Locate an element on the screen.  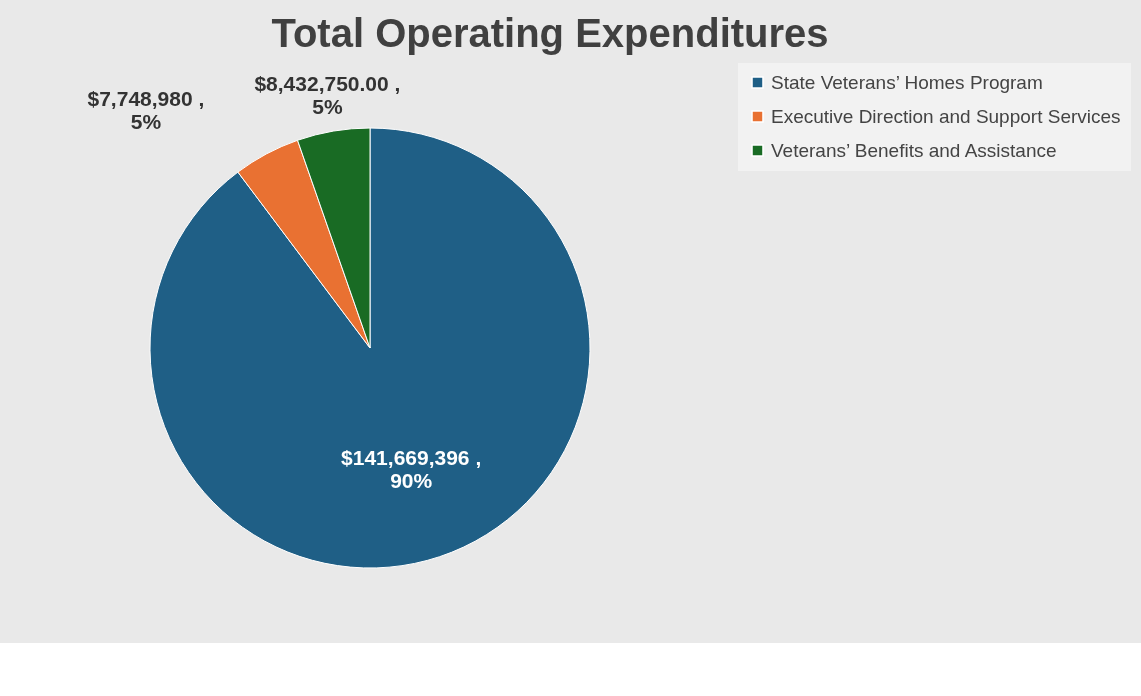
data-label: $7,748,980 , 5% is located at coordinates (146, 109).